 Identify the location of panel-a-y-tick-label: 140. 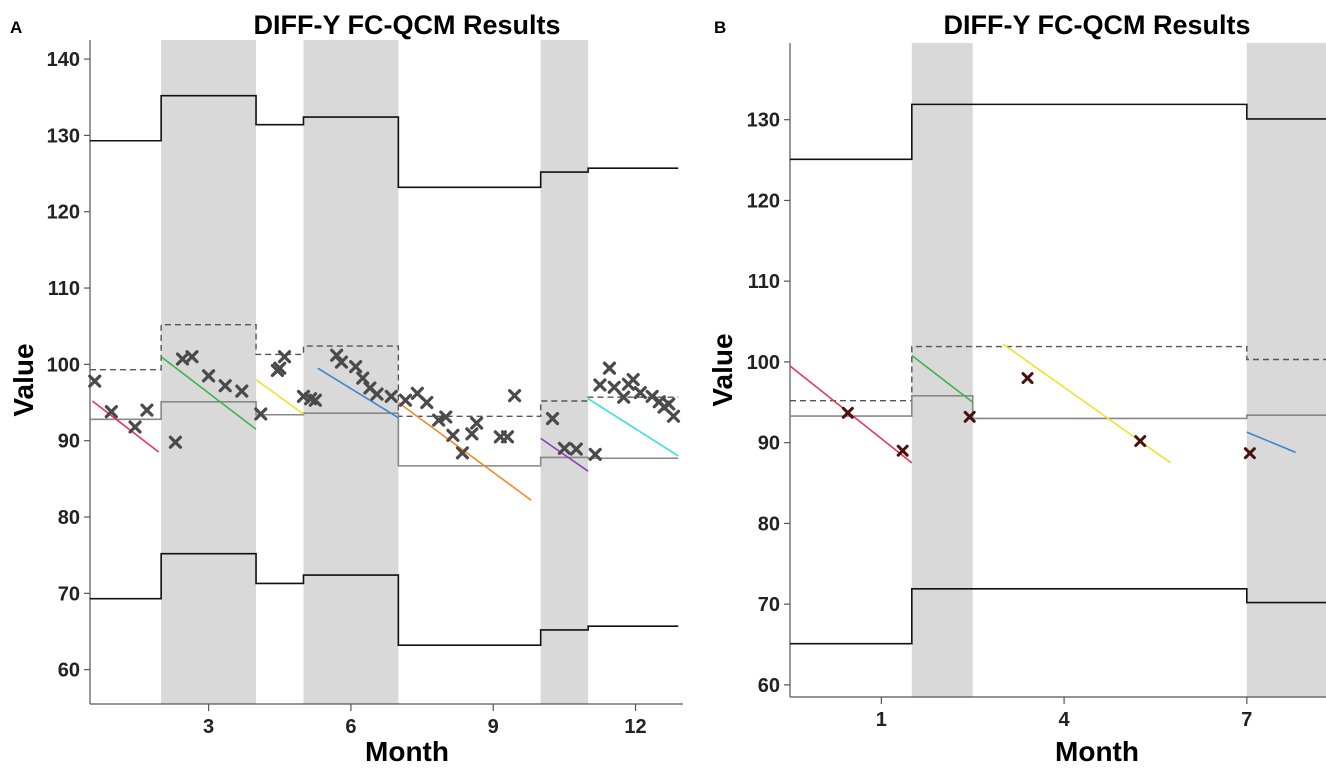
(63, 60).